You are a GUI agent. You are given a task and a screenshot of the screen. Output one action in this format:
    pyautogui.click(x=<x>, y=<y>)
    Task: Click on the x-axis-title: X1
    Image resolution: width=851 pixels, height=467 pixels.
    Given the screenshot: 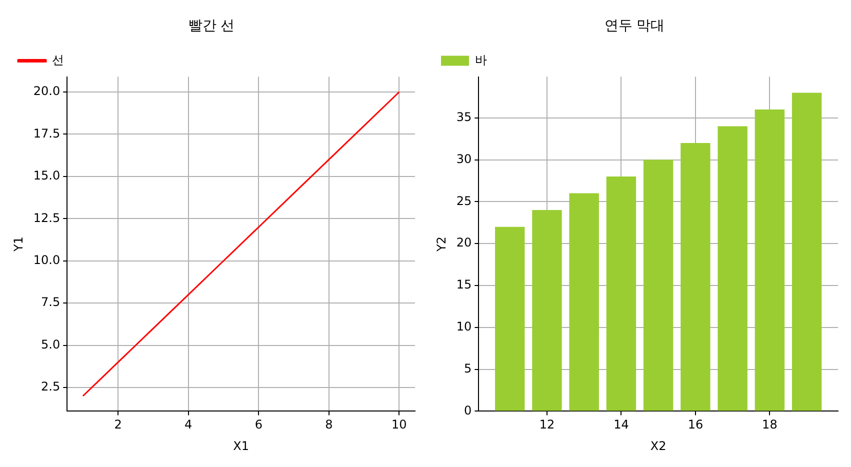 What is the action you would take?
    pyautogui.click(x=241, y=445)
    